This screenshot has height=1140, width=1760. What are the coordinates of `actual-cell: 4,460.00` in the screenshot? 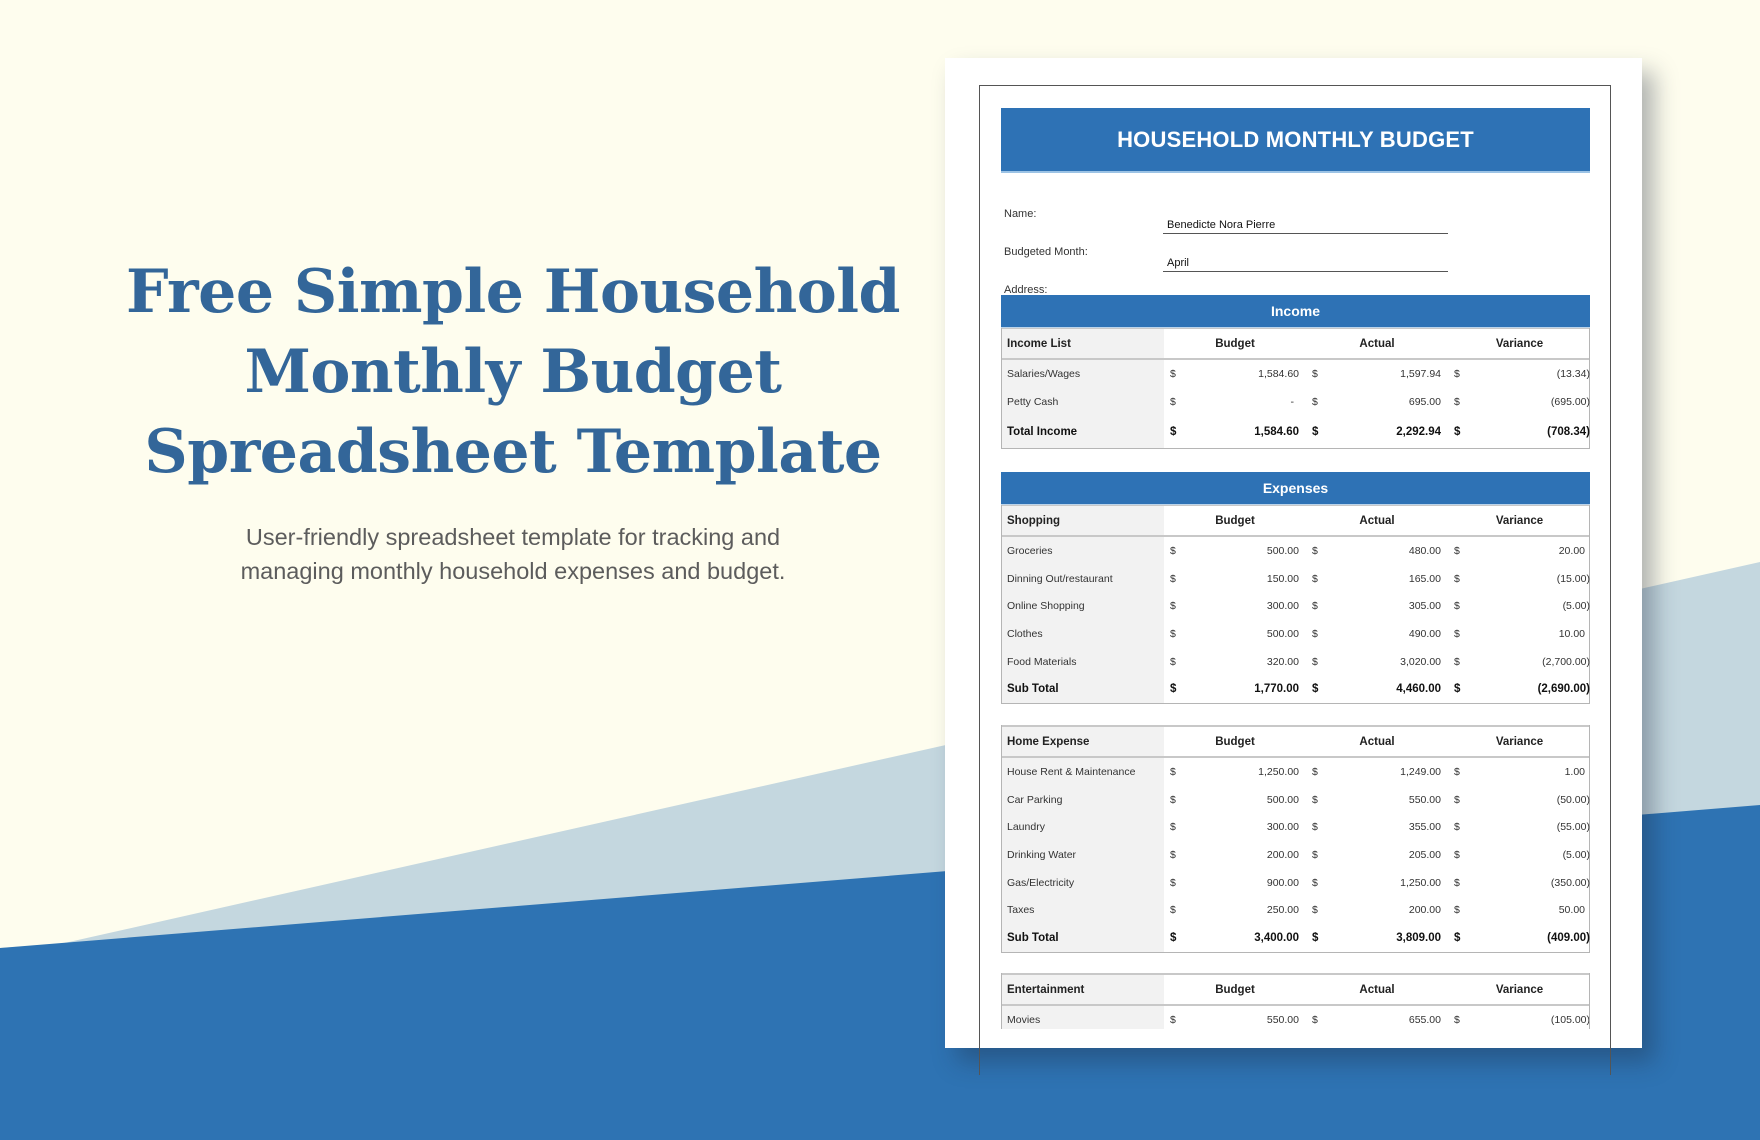 It's located at (1418, 689).